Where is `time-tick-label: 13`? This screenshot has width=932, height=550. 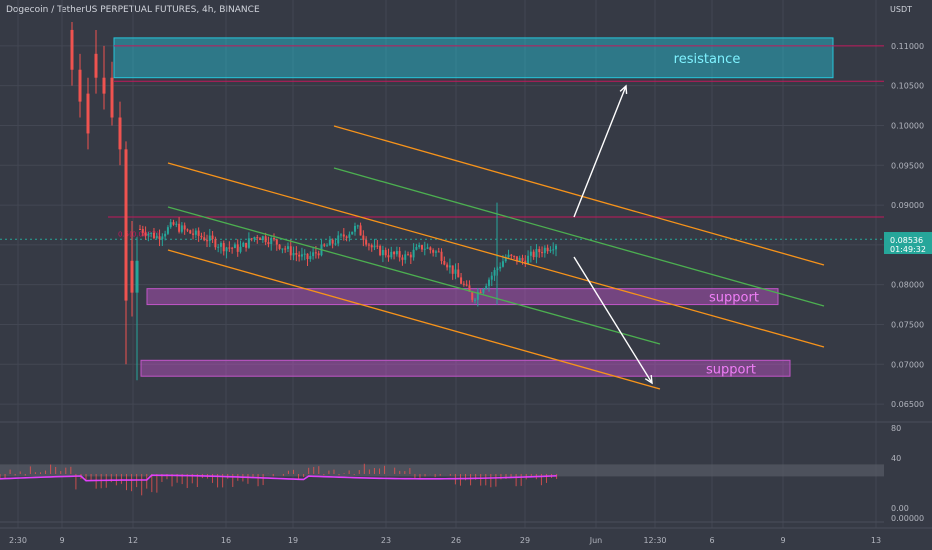
time-tick-label: 13 is located at coordinates (876, 540).